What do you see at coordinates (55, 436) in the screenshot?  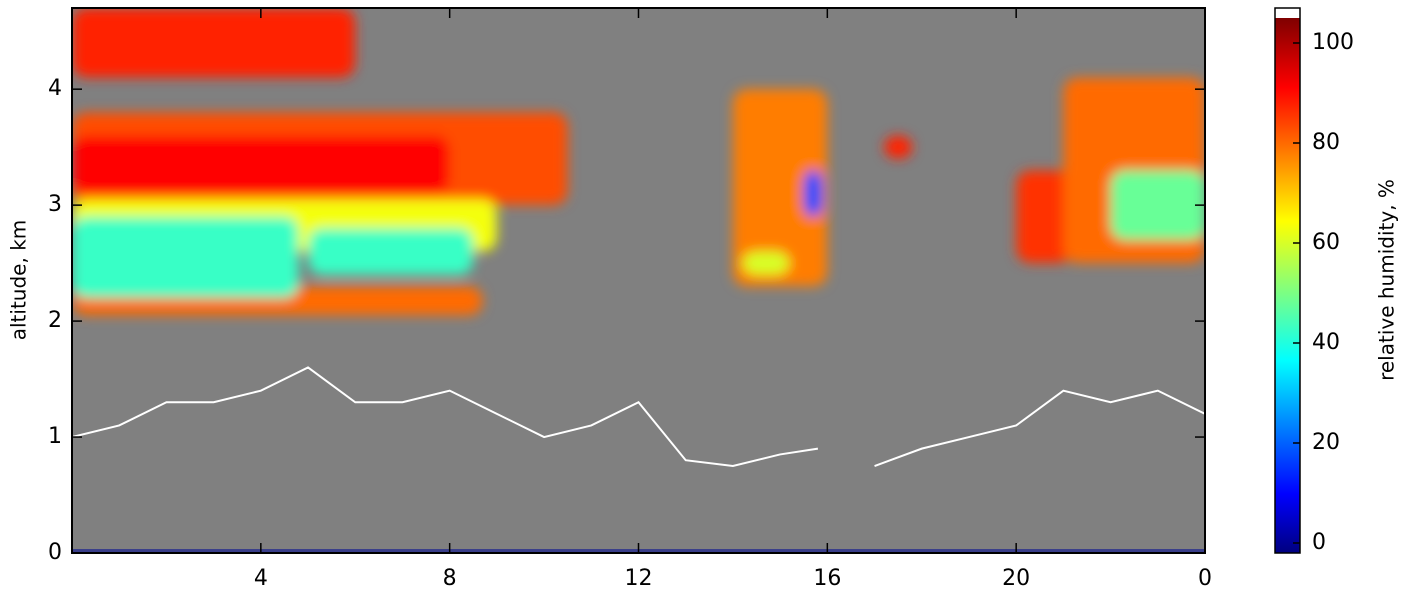 I see `y-tick-label: 1` at bounding box center [55, 436].